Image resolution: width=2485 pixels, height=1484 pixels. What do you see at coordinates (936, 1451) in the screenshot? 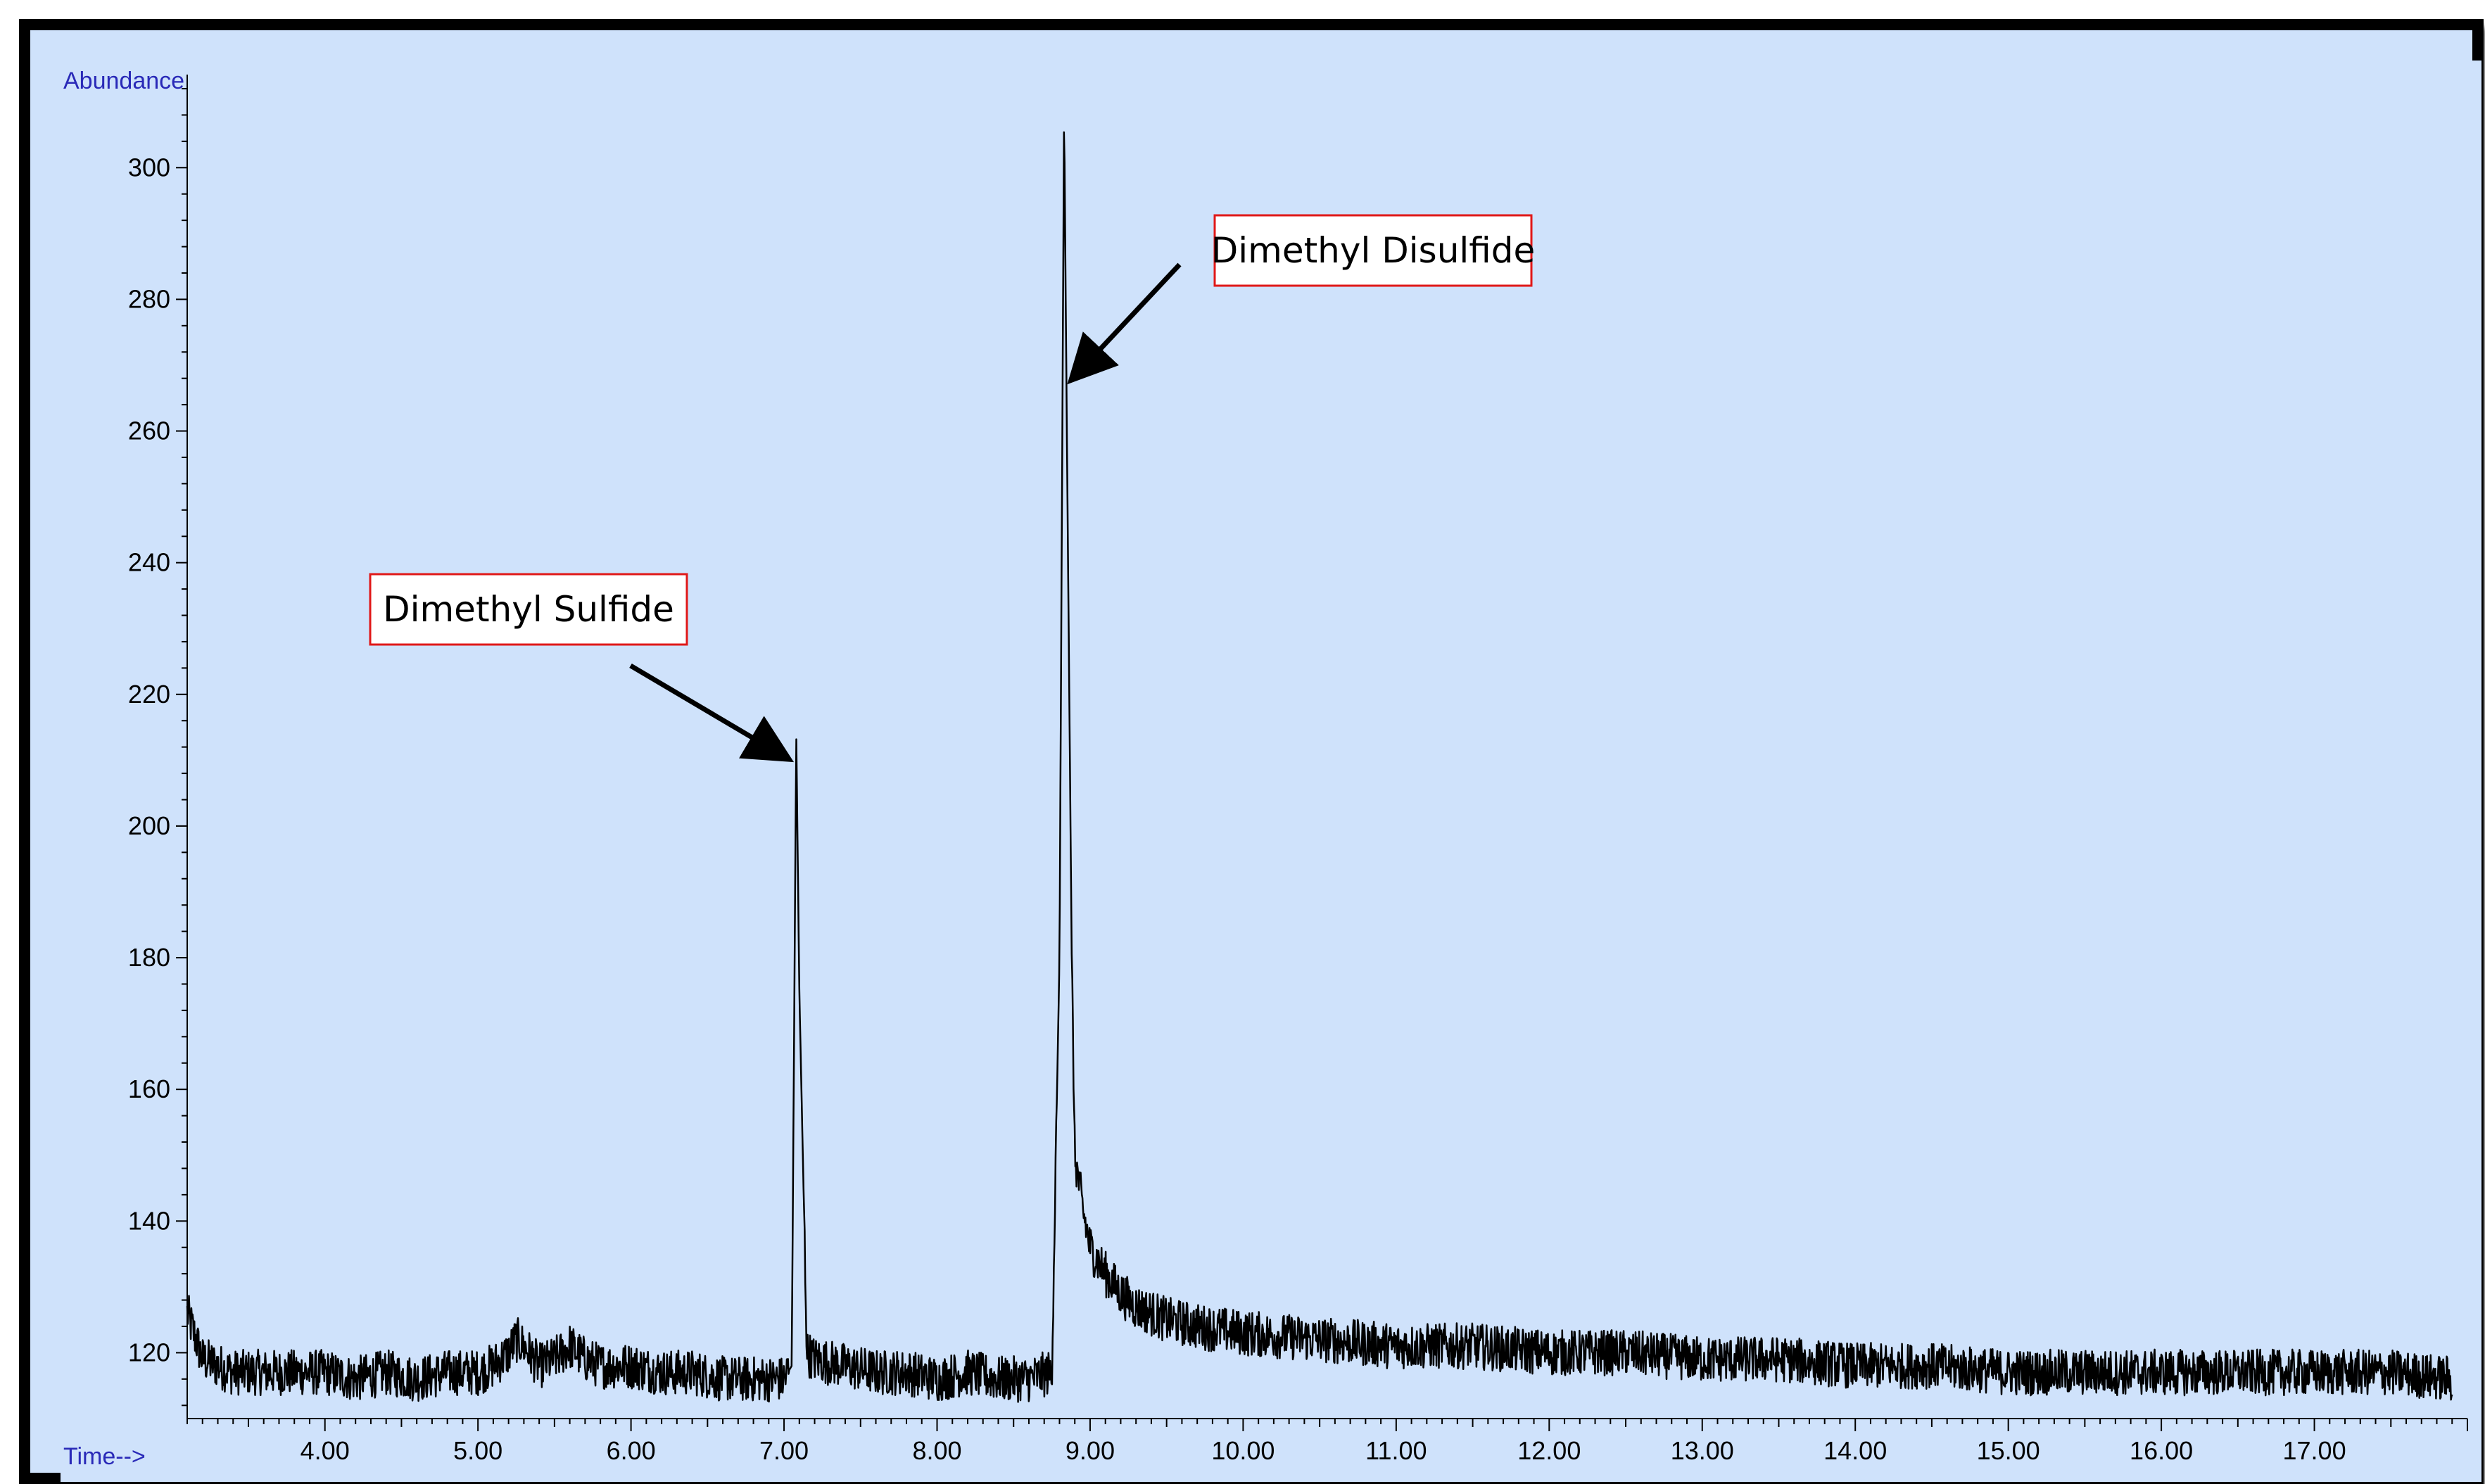
I see `x-tick-label: 8.00` at bounding box center [936, 1451].